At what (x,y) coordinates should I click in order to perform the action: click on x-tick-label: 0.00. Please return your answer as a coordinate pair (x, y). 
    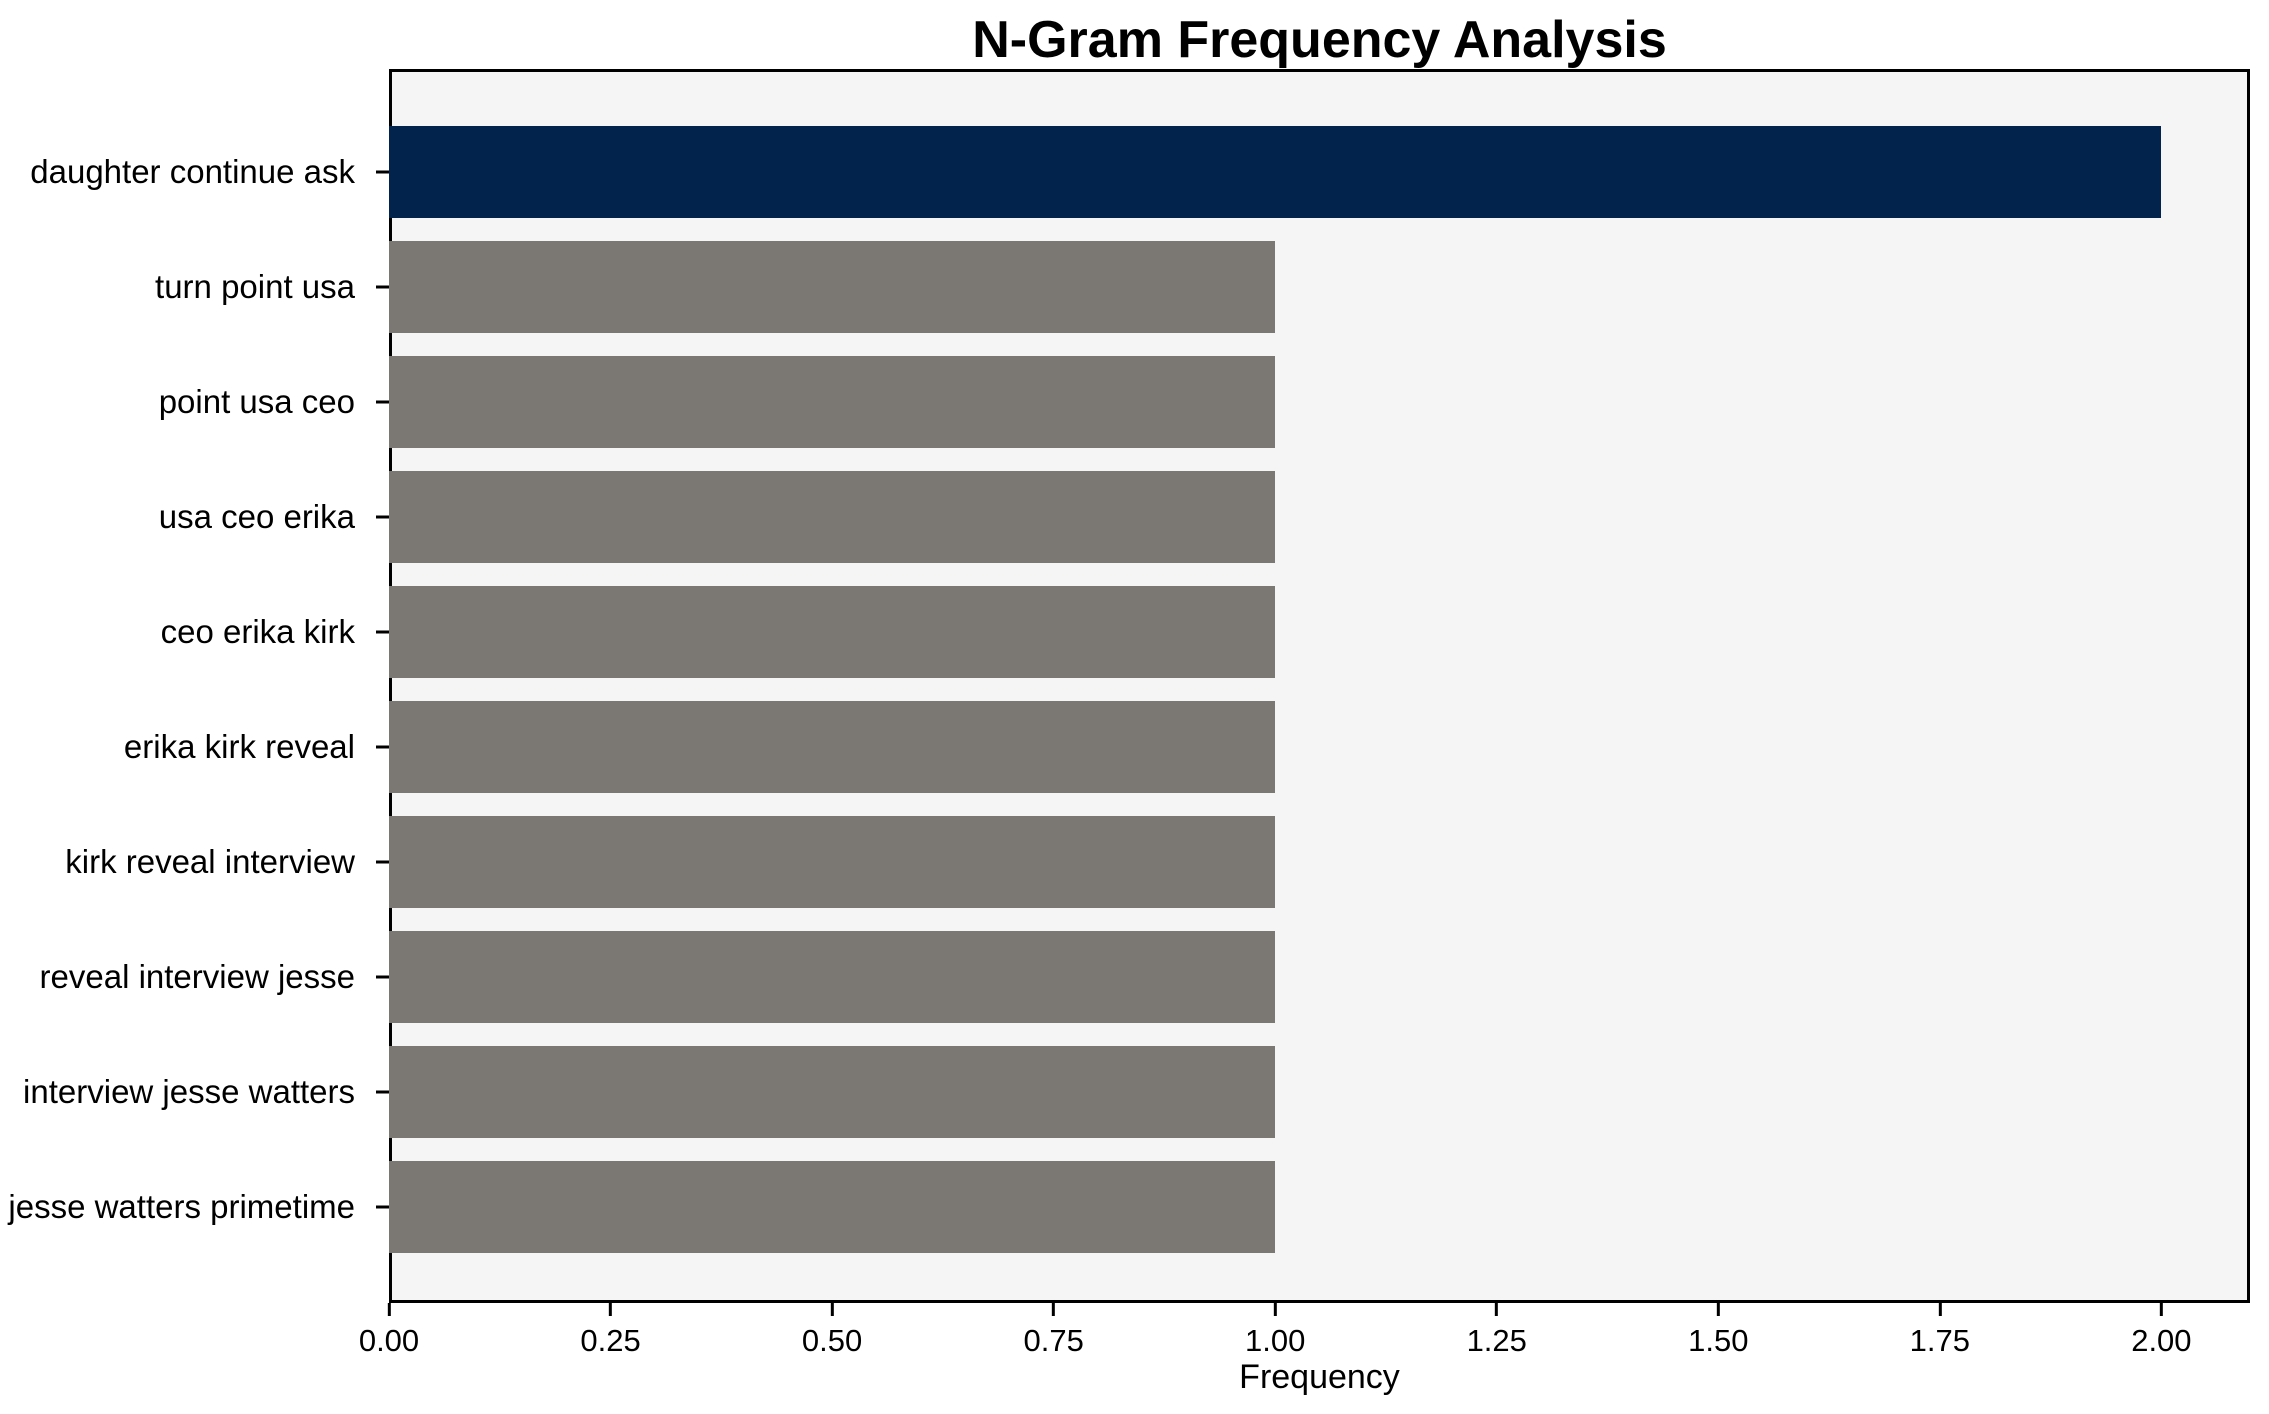
    Looking at the image, I should click on (389, 1340).